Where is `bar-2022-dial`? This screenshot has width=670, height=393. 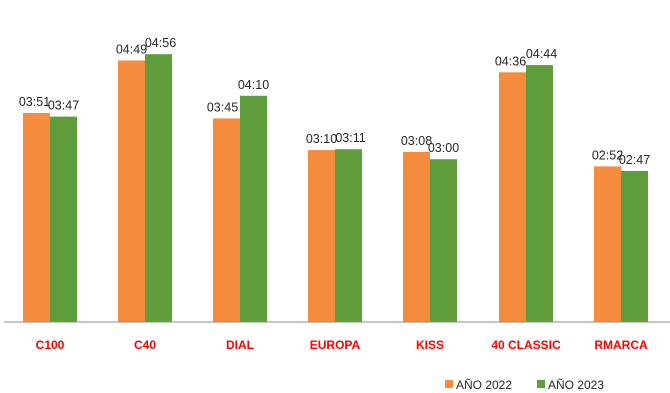
bar-2022-dial is located at coordinates (226, 220).